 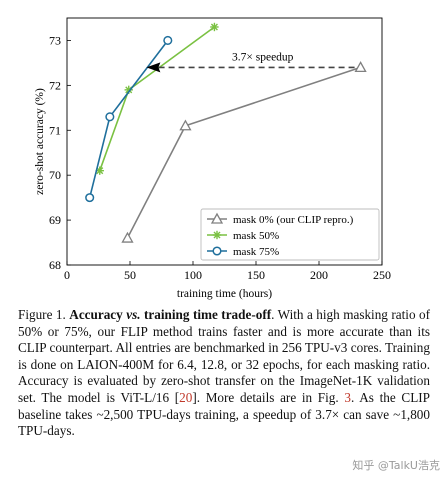 What do you see at coordinates (224, 294) in the screenshot?
I see `x-axis-label: training time (hours)` at bounding box center [224, 294].